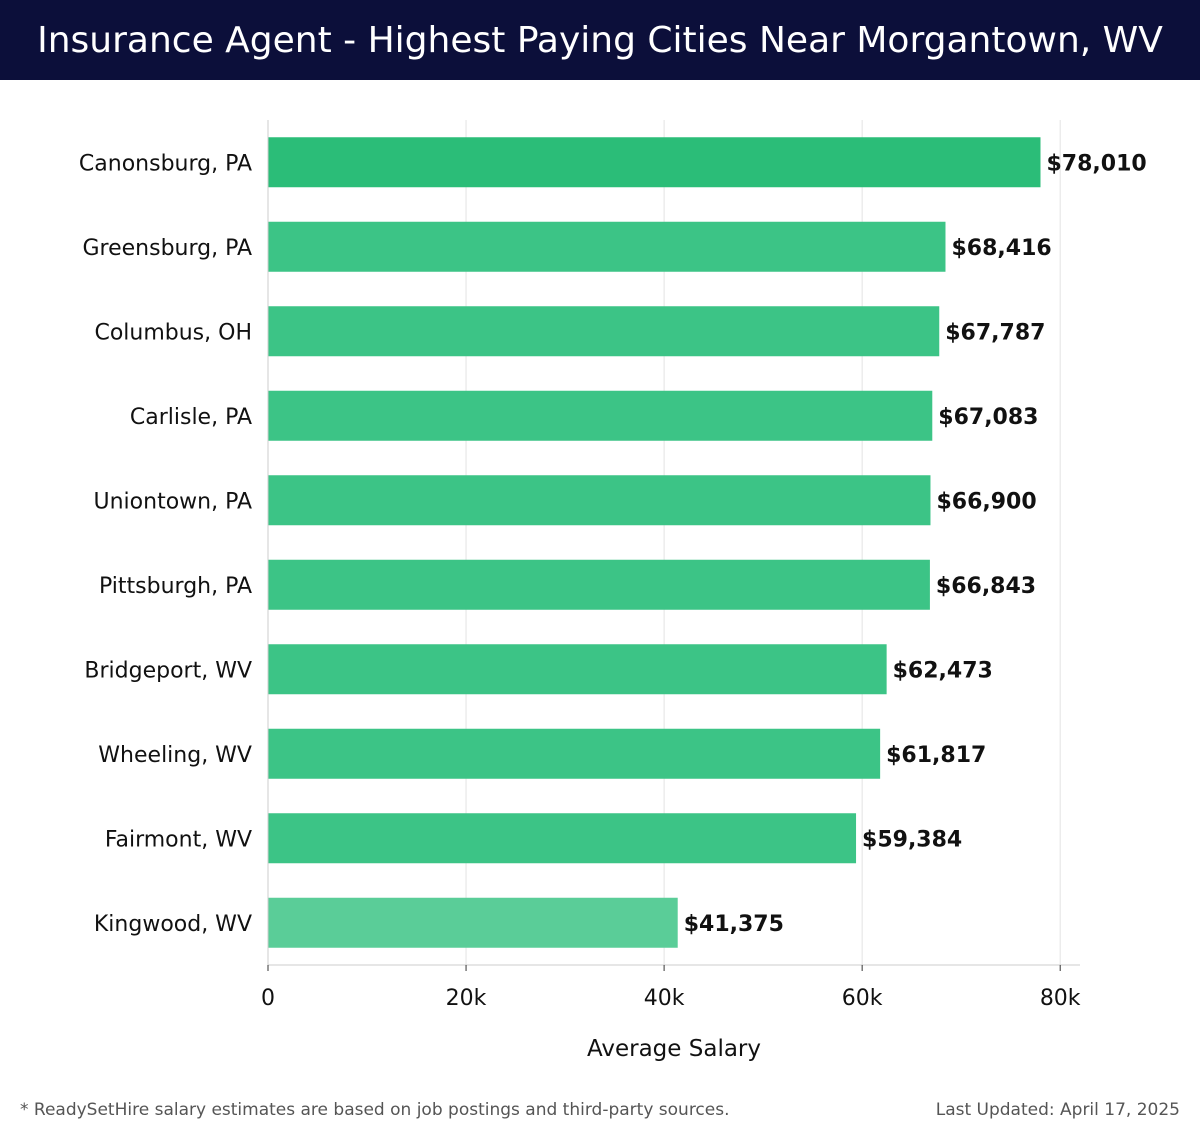  What do you see at coordinates (178, 839) in the screenshot?
I see `category-label: Fairmont, WV` at bounding box center [178, 839].